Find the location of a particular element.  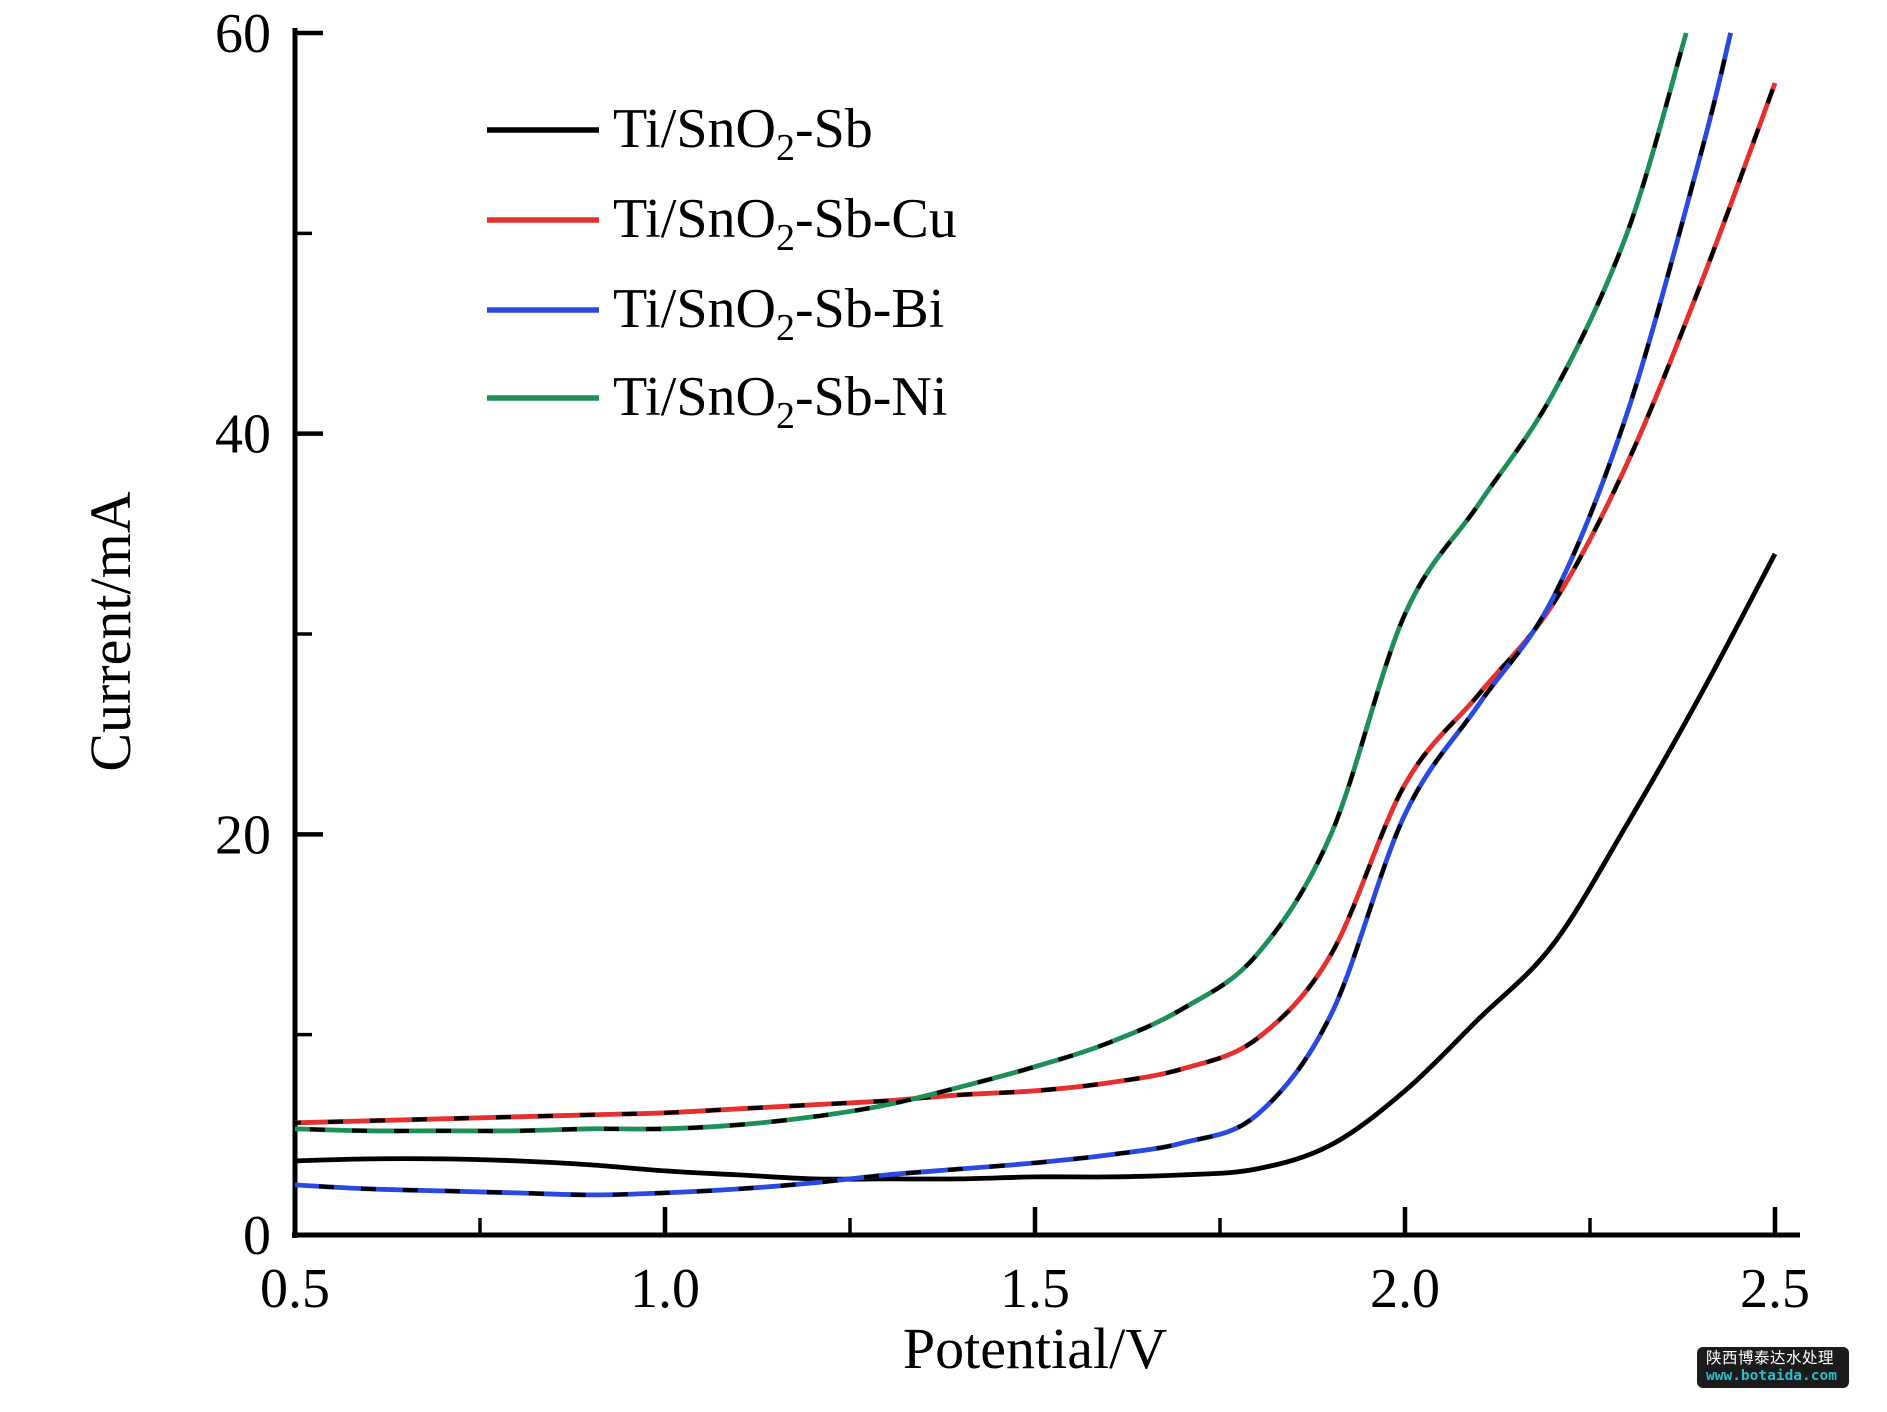

watermark: 陕西博泰达水处理 www.botaida.com is located at coordinates (1773, 1367).